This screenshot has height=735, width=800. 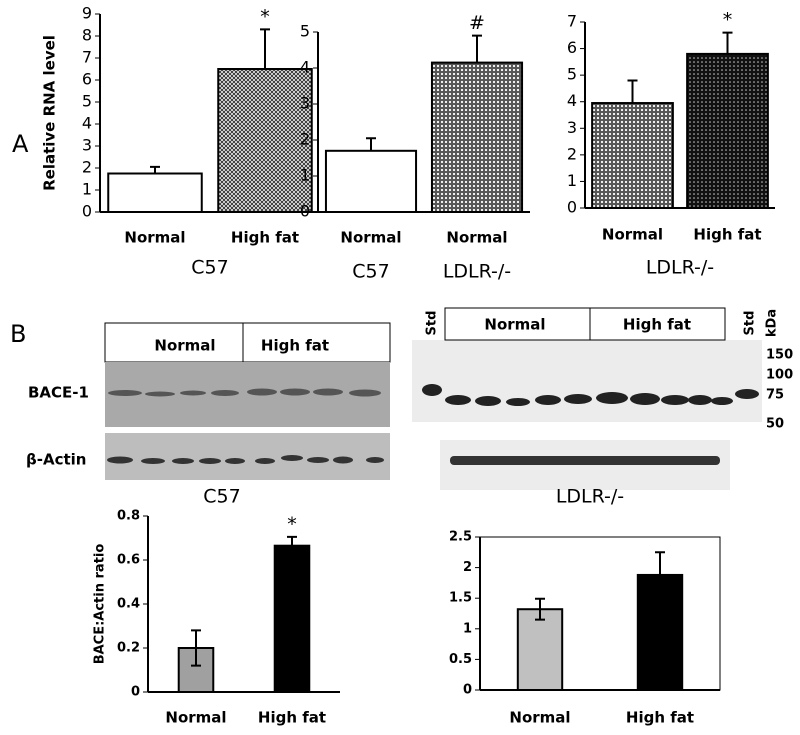 I want to click on marker-label: 150, so click(x=779, y=355).